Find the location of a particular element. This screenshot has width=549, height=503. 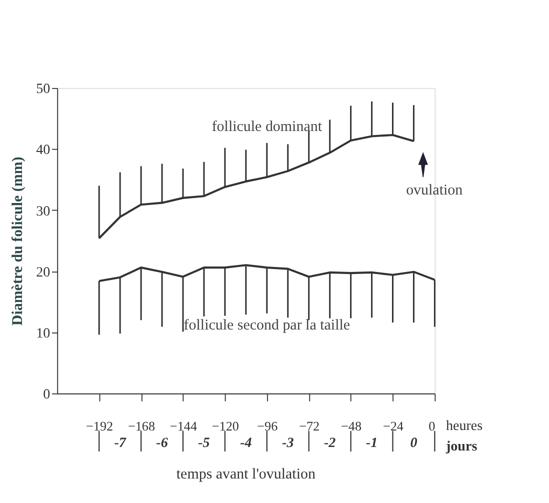

text: -3 is located at coordinates (288, 442).